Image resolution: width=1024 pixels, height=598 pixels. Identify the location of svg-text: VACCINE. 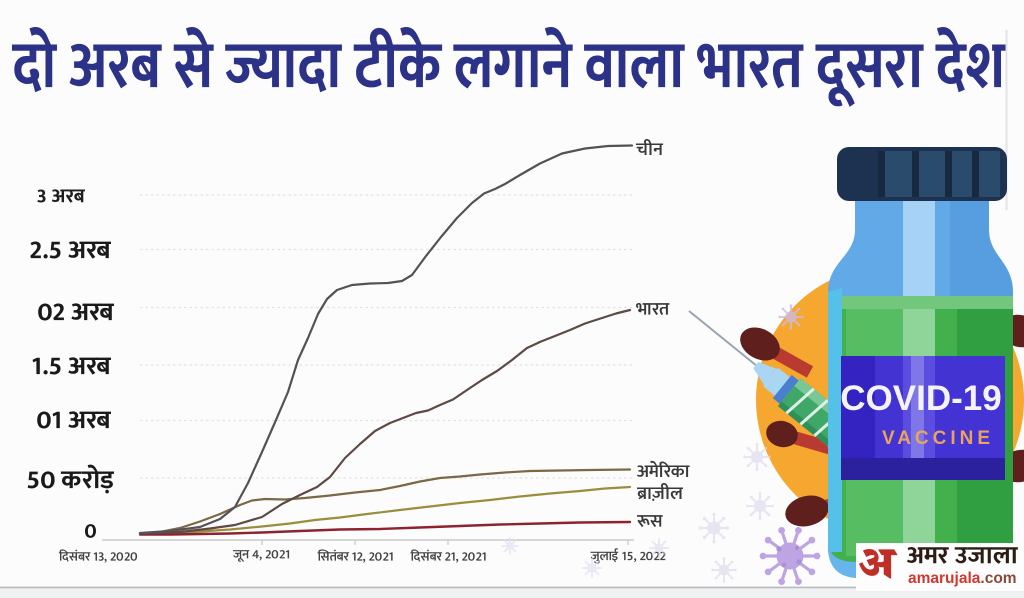
(938, 438).